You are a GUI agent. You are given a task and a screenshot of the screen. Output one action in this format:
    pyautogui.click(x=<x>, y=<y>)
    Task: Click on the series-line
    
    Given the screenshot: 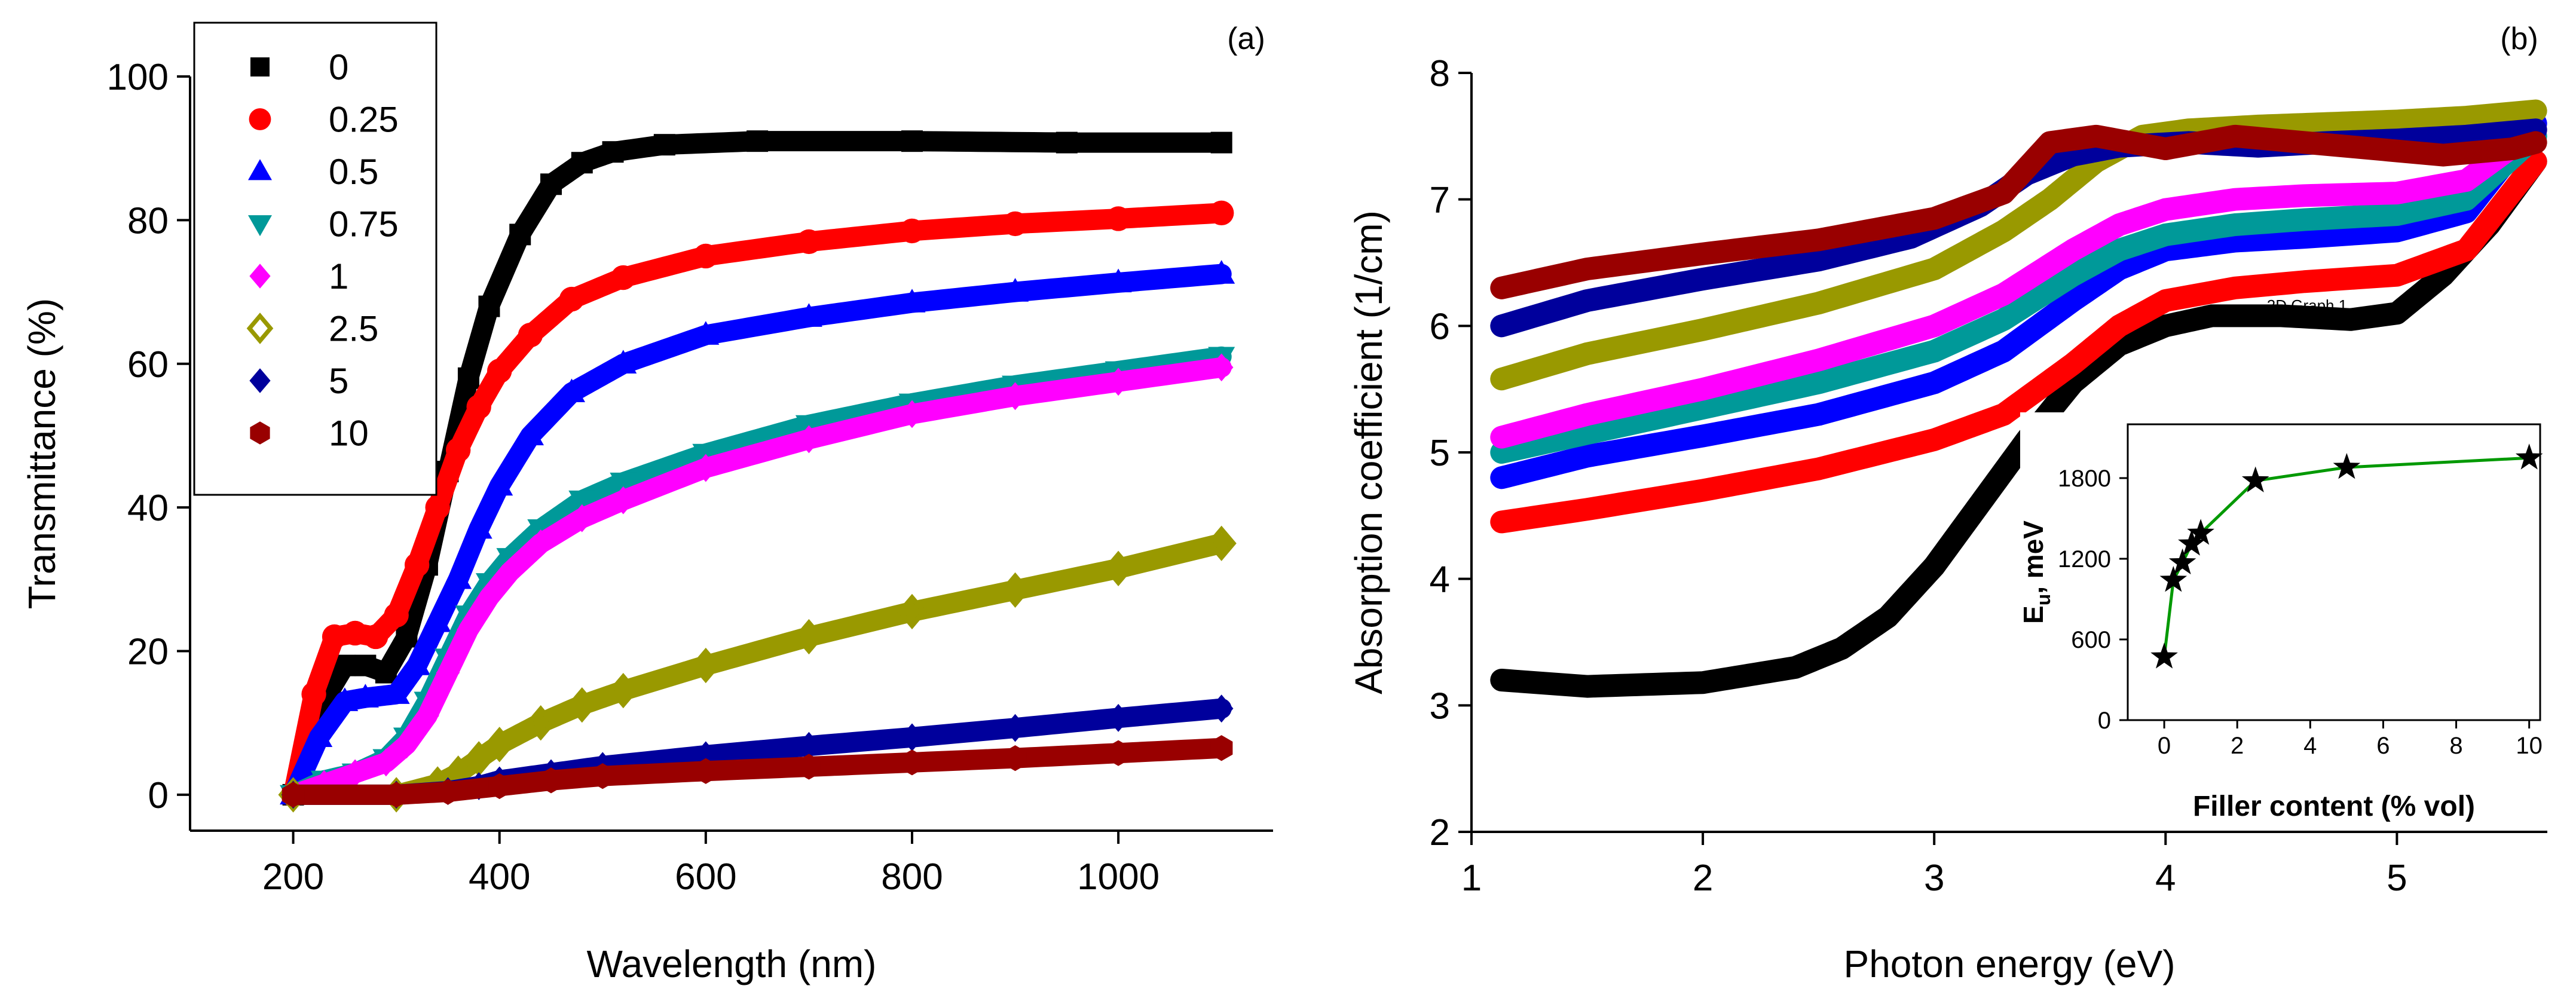 What is the action you would take?
    pyautogui.click(x=2018, y=212)
    